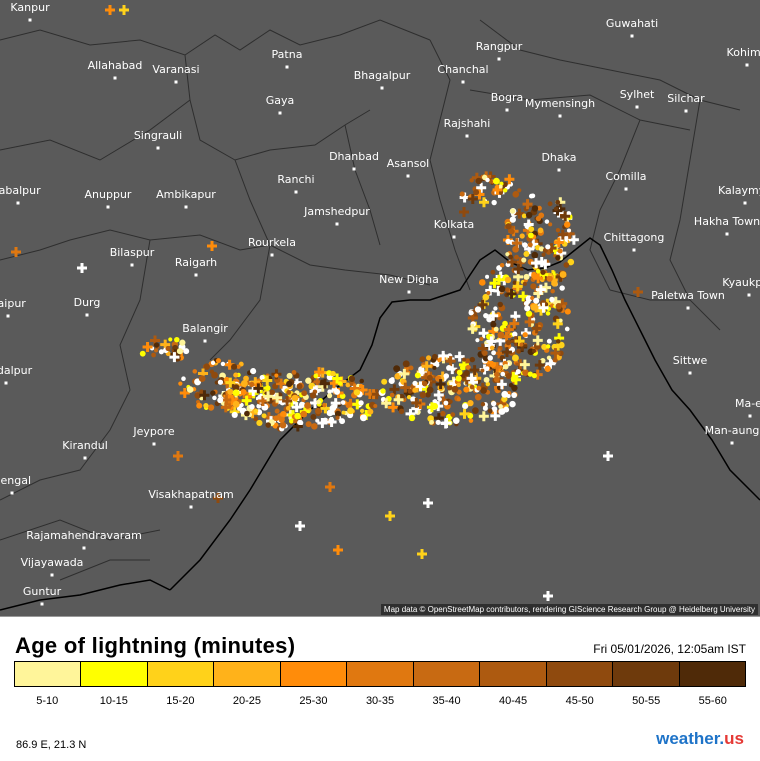 The image size is (760, 761). What do you see at coordinates (30, 7) in the screenshot?
I see `city-label: Kanpur` at bounding box center [30, 7].